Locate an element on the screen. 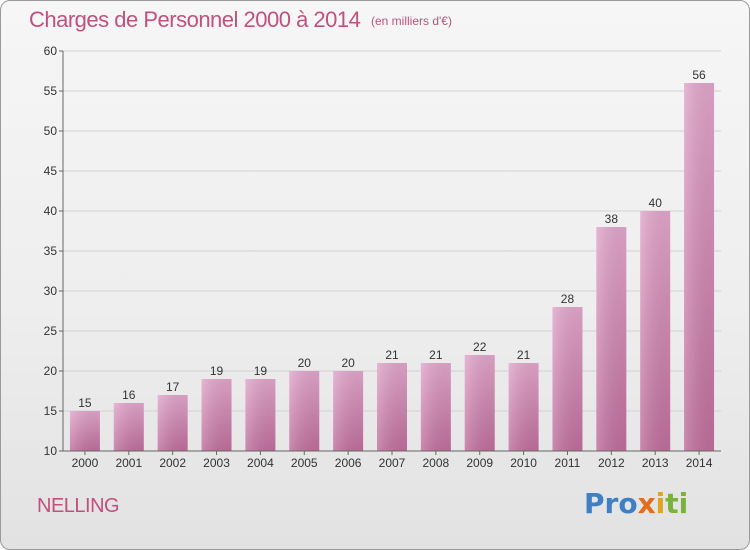 This screenshot has width=750, height=550. data-label: 40 is located at coordinates (656, 203).